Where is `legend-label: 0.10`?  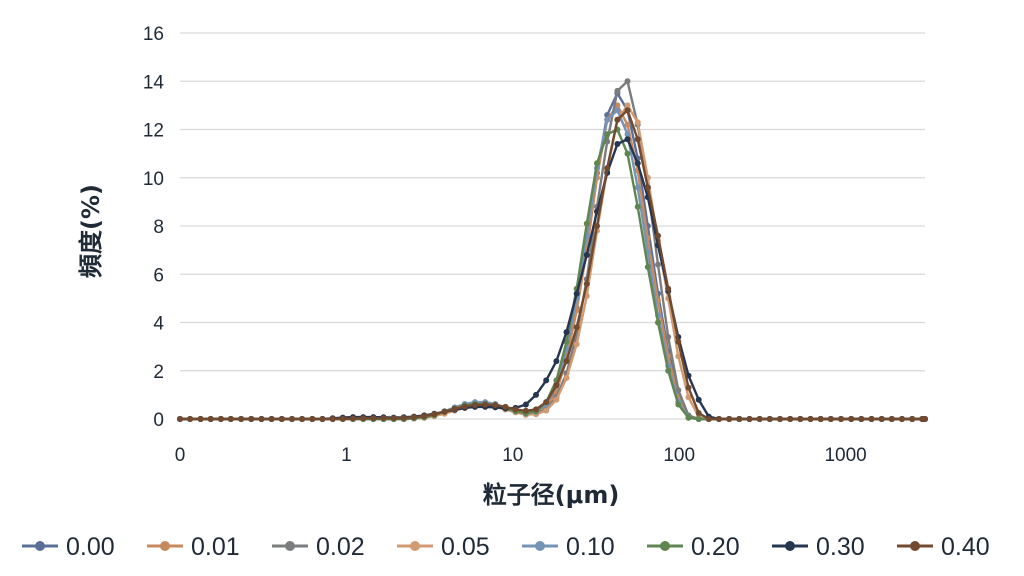
legend-label: 0.10 is located at coordinates (590, 547).